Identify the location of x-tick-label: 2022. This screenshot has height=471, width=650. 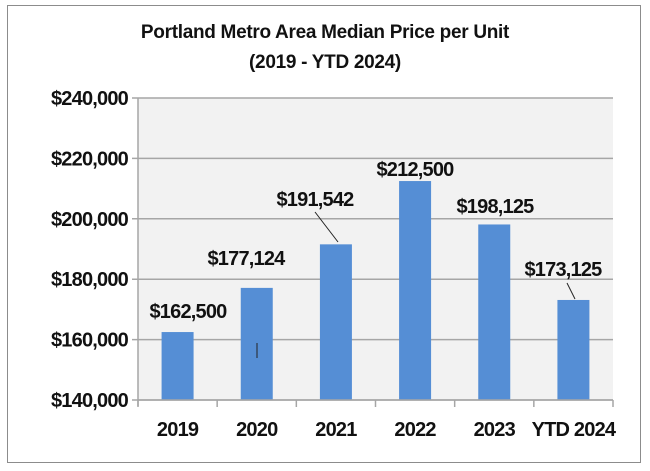
(415, 430).